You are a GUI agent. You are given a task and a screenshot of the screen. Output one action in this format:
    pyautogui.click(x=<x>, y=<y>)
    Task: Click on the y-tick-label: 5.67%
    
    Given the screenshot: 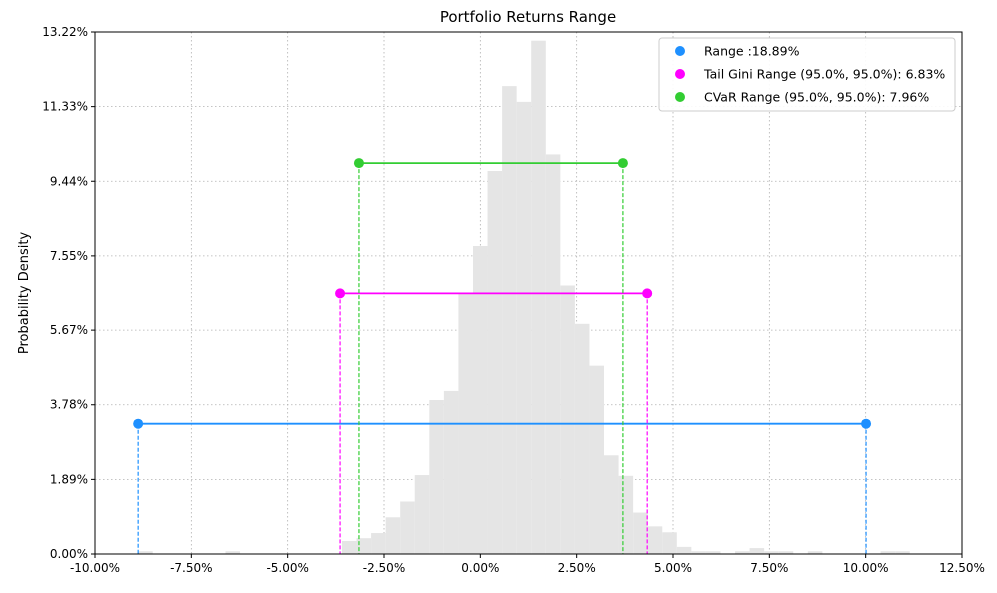 What is the action you would take?
    pyautogui.click(x=69, y=330)
    